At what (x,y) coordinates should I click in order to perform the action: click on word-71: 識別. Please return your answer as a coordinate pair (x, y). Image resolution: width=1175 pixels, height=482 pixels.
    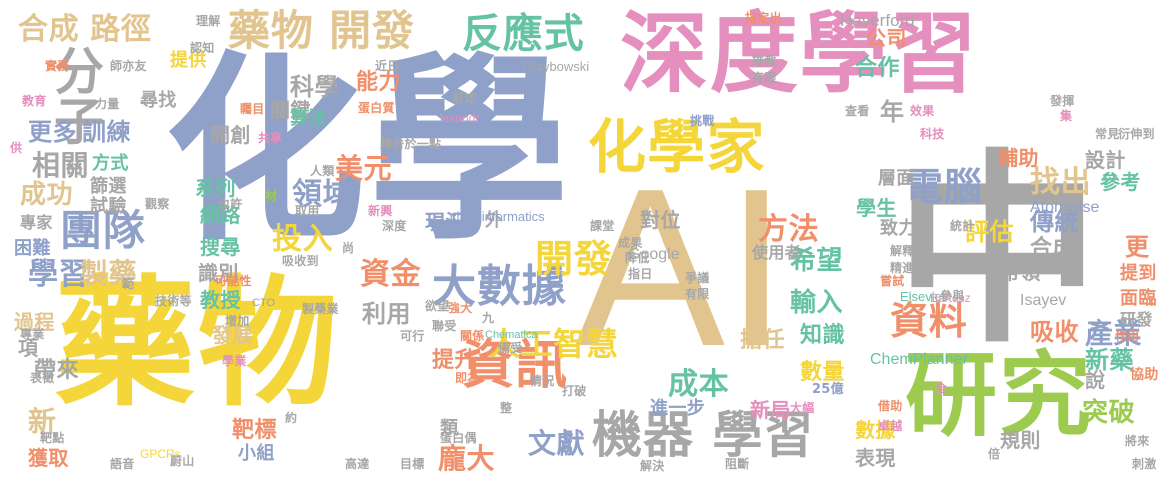
    Looking at the image, I should click on (218, 273).